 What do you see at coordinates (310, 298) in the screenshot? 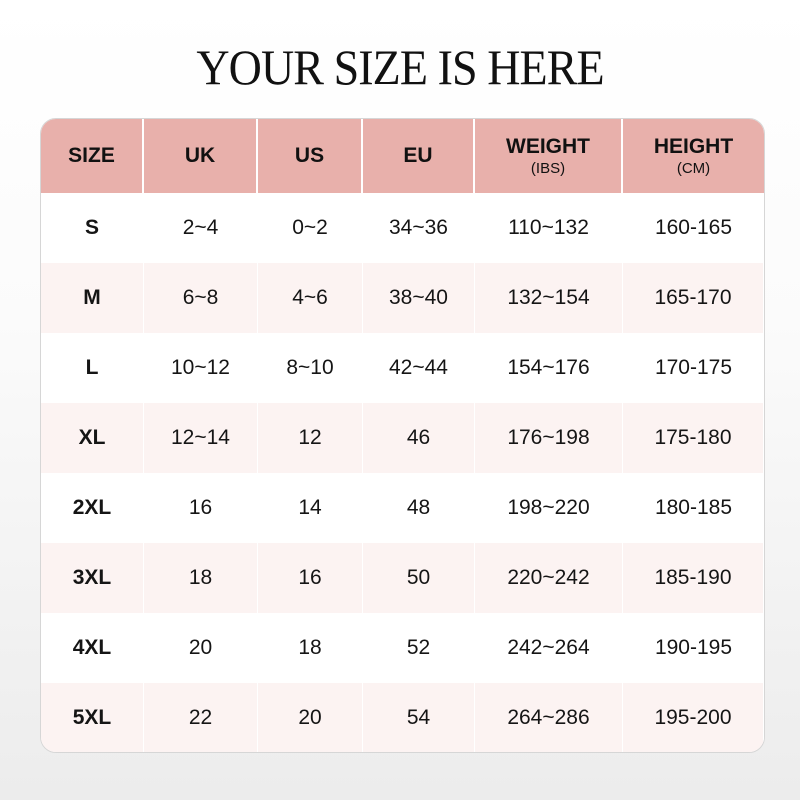
I see `table-cell: 4~6` at bounding box center [310, 298].